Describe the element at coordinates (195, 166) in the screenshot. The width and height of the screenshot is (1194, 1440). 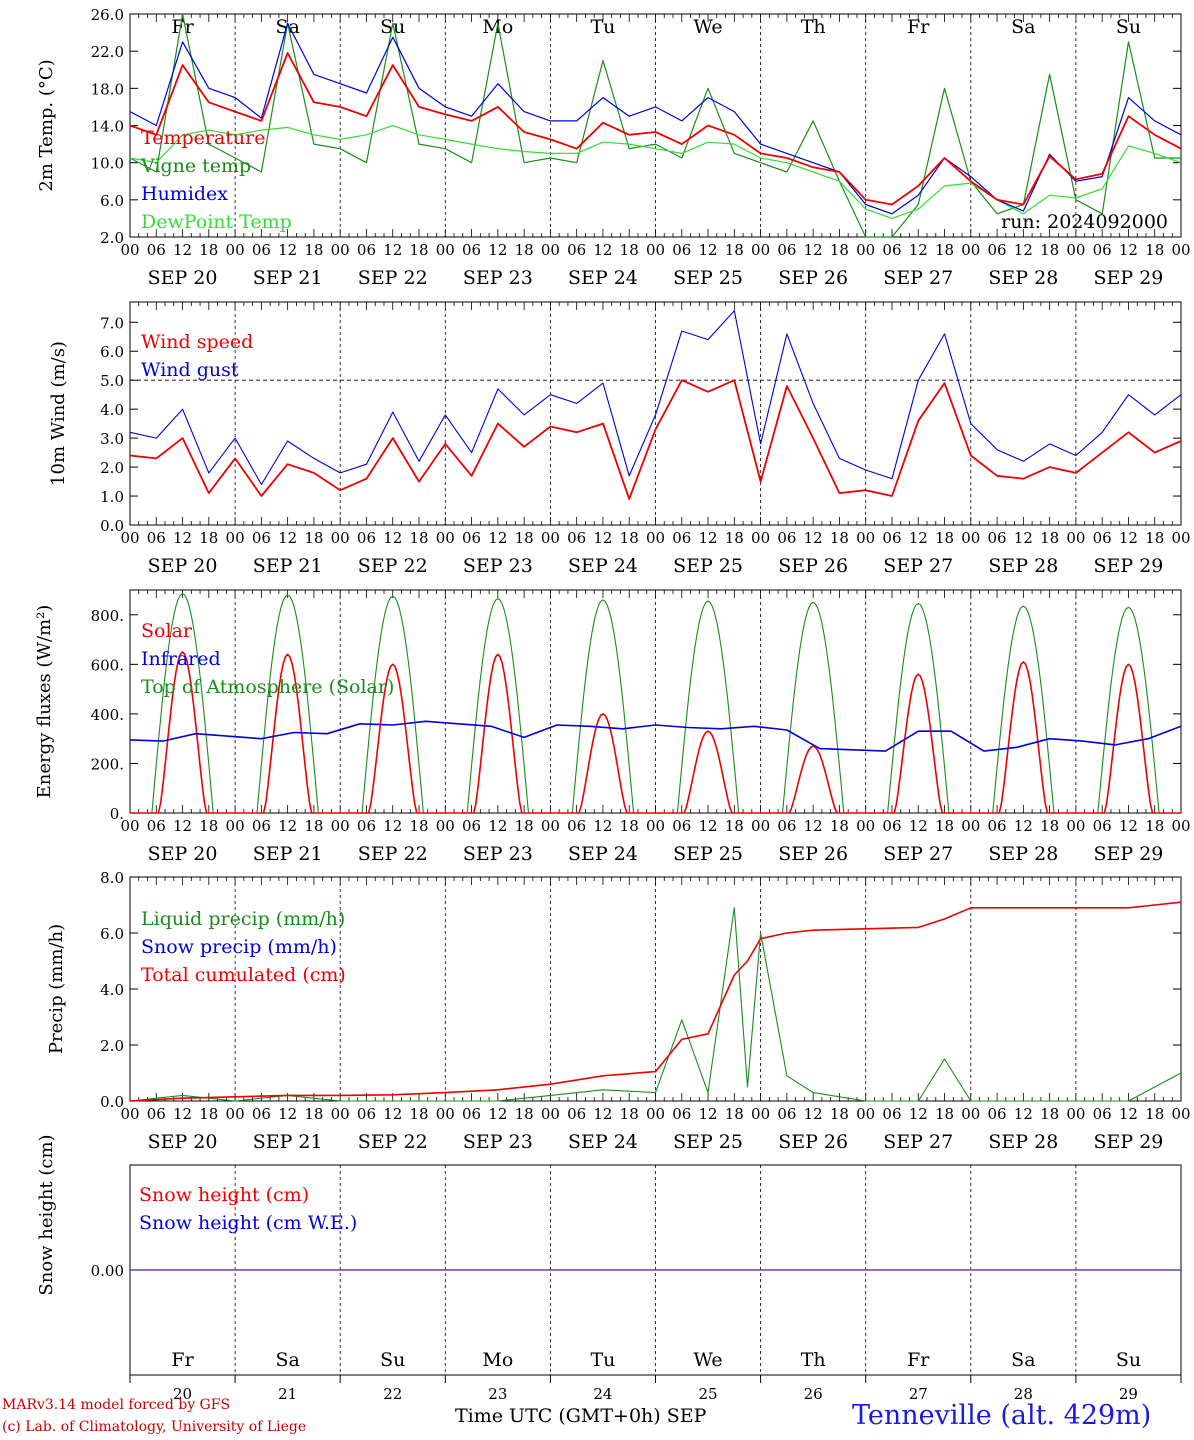
I see `legend-entry: Vigne temp` at that location.